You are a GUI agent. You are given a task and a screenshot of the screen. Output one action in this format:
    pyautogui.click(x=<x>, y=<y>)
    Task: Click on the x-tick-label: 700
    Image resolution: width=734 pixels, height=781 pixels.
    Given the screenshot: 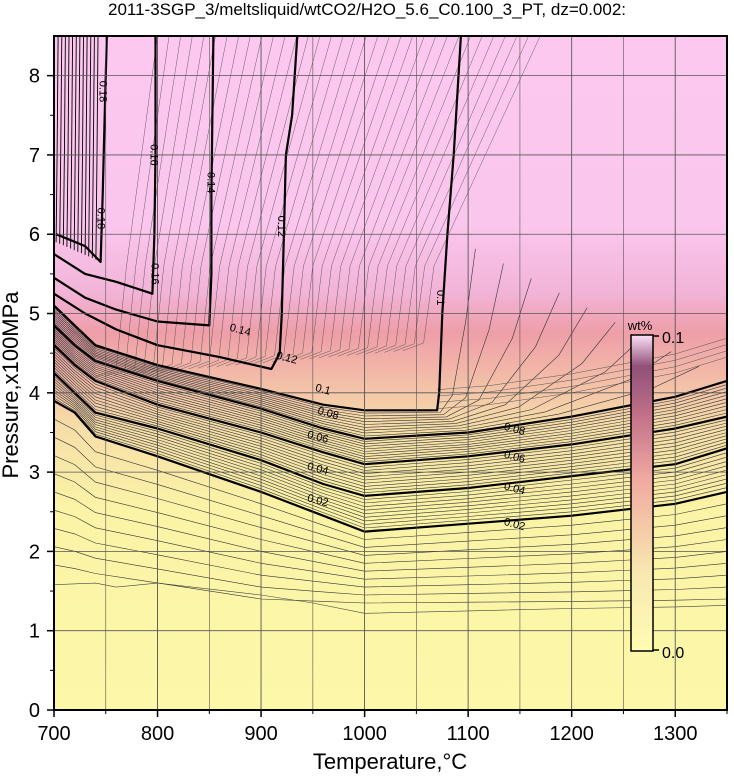 What is the action you would take?
    pyautogui.click(x=53, y=734)
    